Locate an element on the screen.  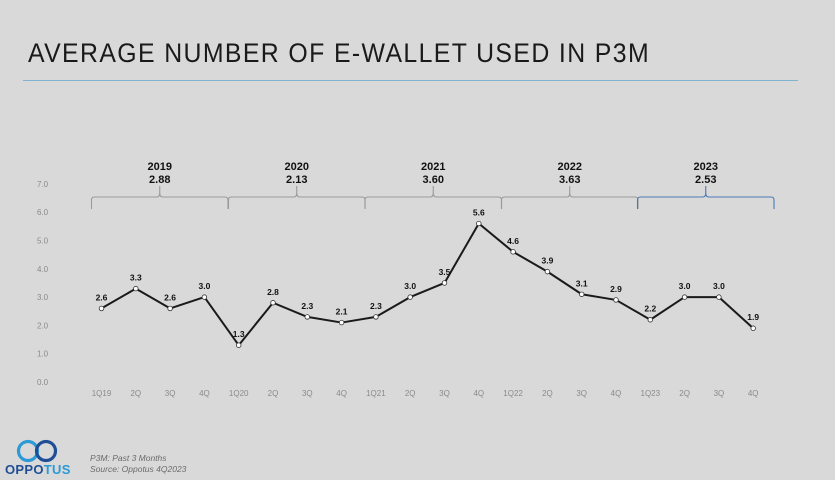
year-average: 2.88 is located at coordinates (159, 180).